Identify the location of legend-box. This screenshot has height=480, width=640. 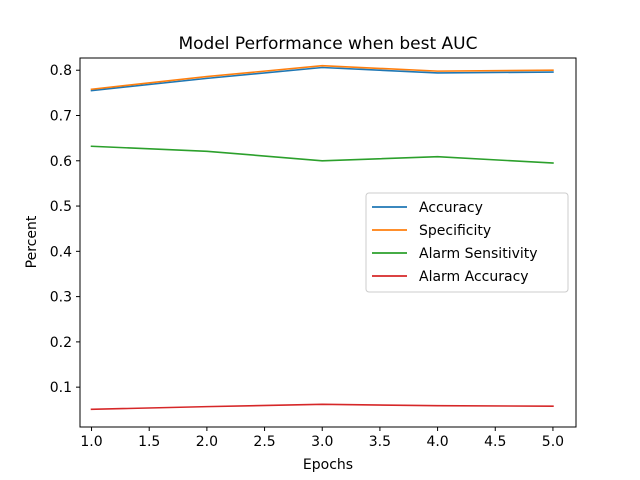
(467, 242).